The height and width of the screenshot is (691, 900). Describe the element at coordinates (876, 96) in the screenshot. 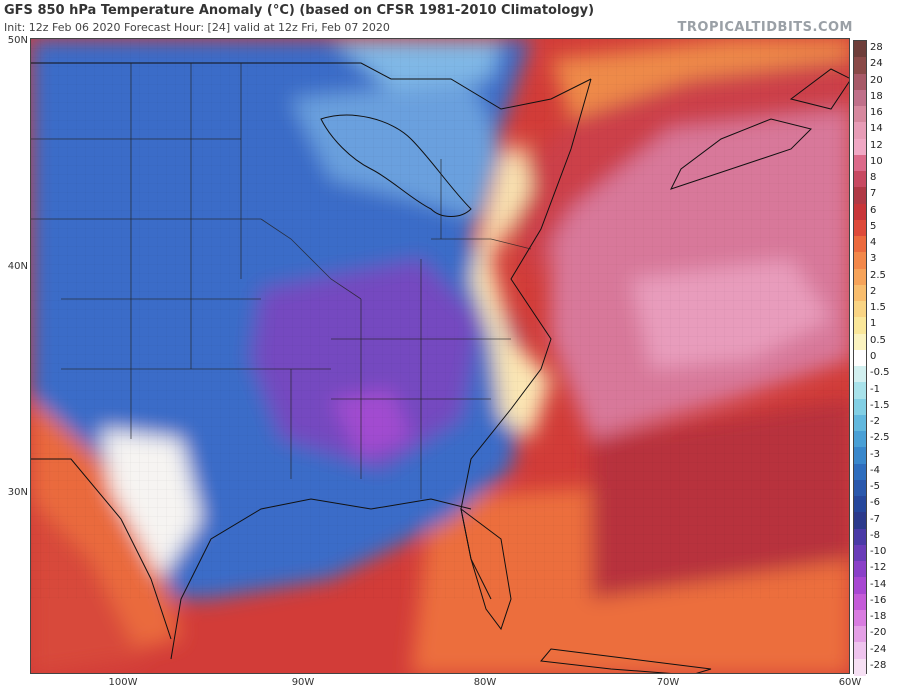

I see `colorbar-label: 18` at that location.